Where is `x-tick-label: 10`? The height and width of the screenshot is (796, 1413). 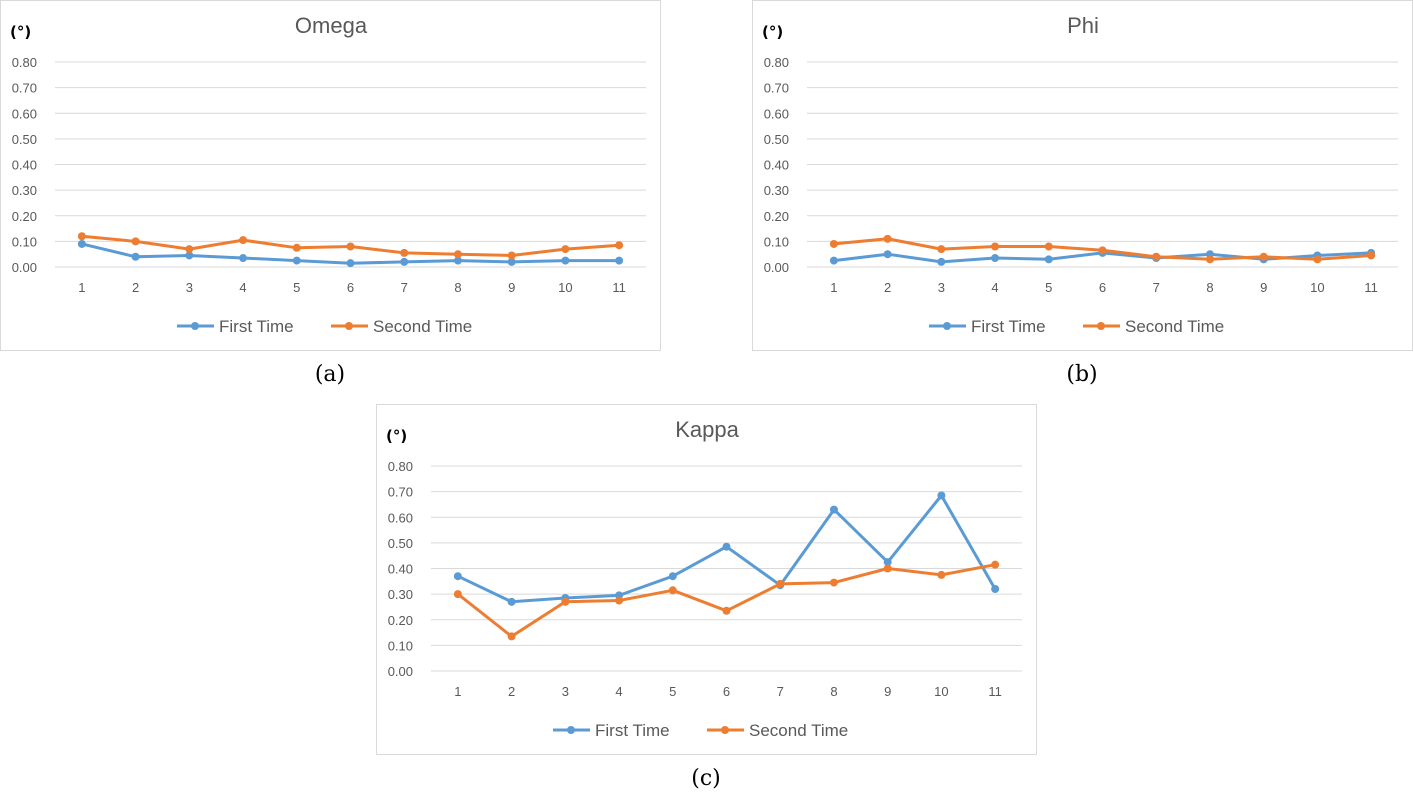 x-tick-label: 10 is located at coordinates (941, 691).